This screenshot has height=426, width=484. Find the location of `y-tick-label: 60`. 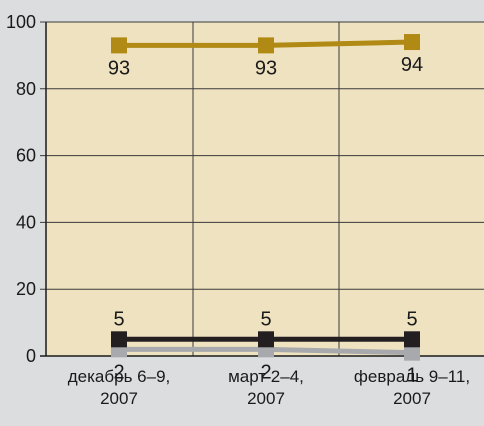

y-tick-label: 60 is located at coordinates (26, 156).